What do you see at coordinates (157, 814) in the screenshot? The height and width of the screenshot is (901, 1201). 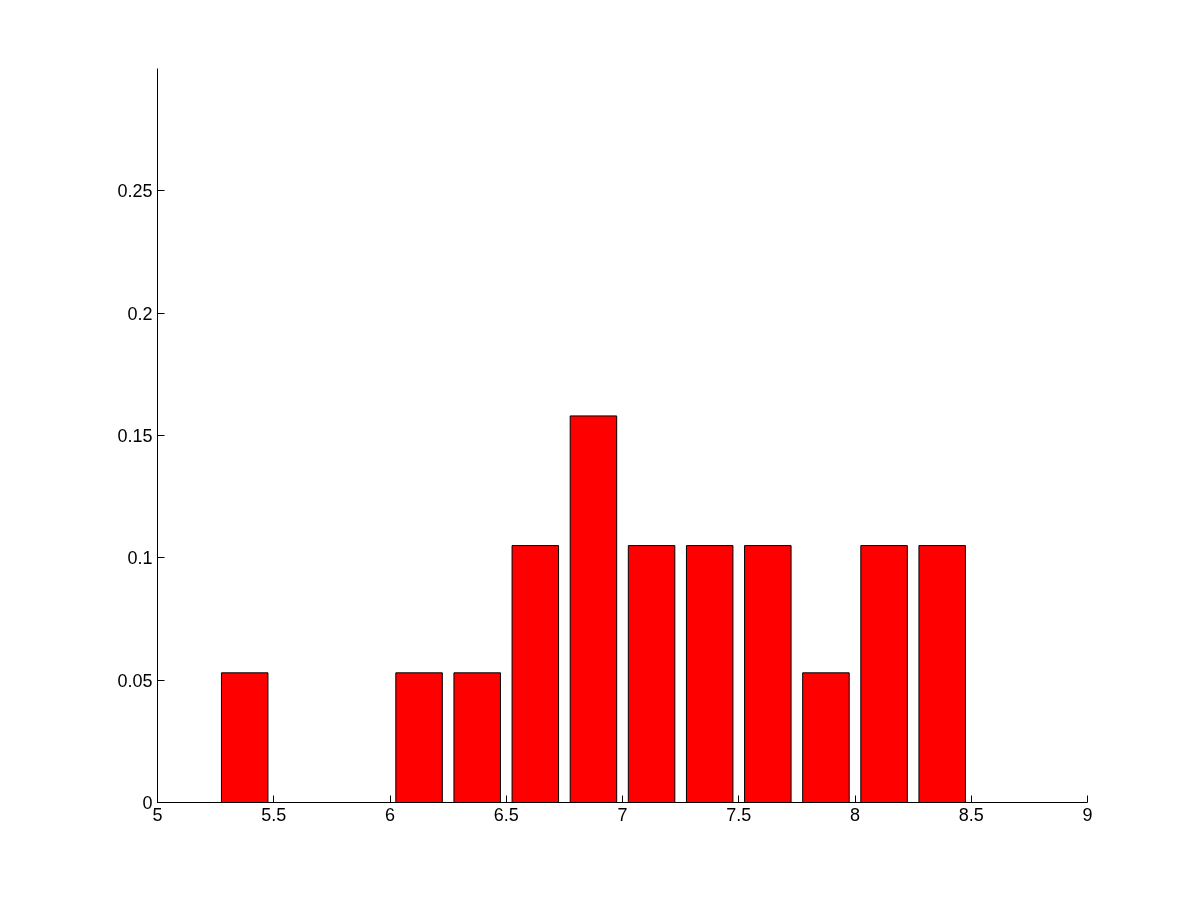 I see `x-tick-label: 5` at bounding box center [157, 814].